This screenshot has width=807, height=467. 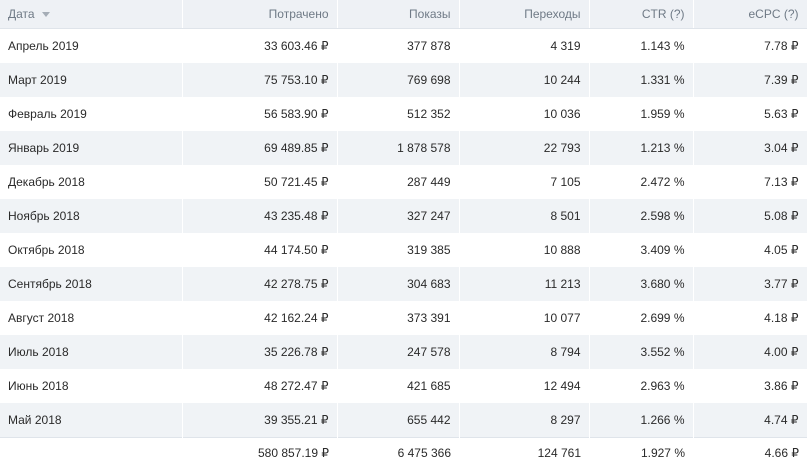 What do you see at coordinates (750, 182) in the screenshot?
I see `cell-ecpc: 7.13 ₽` at bounding box center [750, 182].